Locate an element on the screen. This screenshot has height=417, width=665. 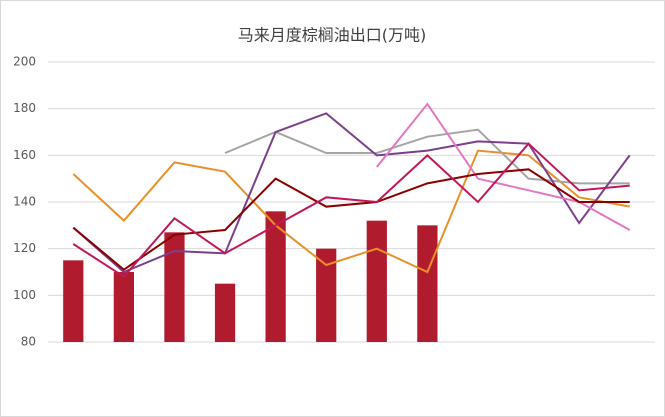
y-tick-label: 200 is located at coordinates (24, 62).